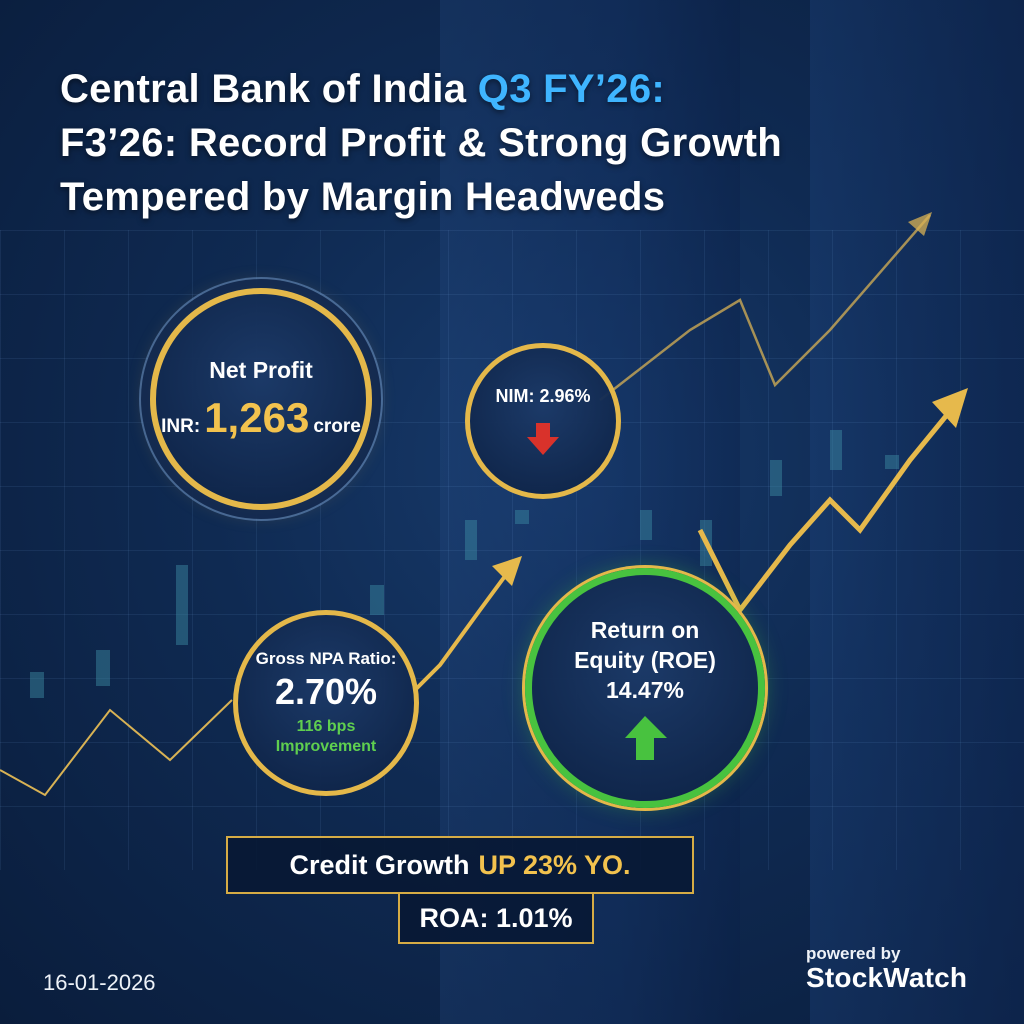 The image size is (1024, 1024). What do you see at coordinates (421, 143) in the screenshot?
I see `headline-line-2: F3’26: Record Profit & Strong Growth` at bounding box center [421, 143].